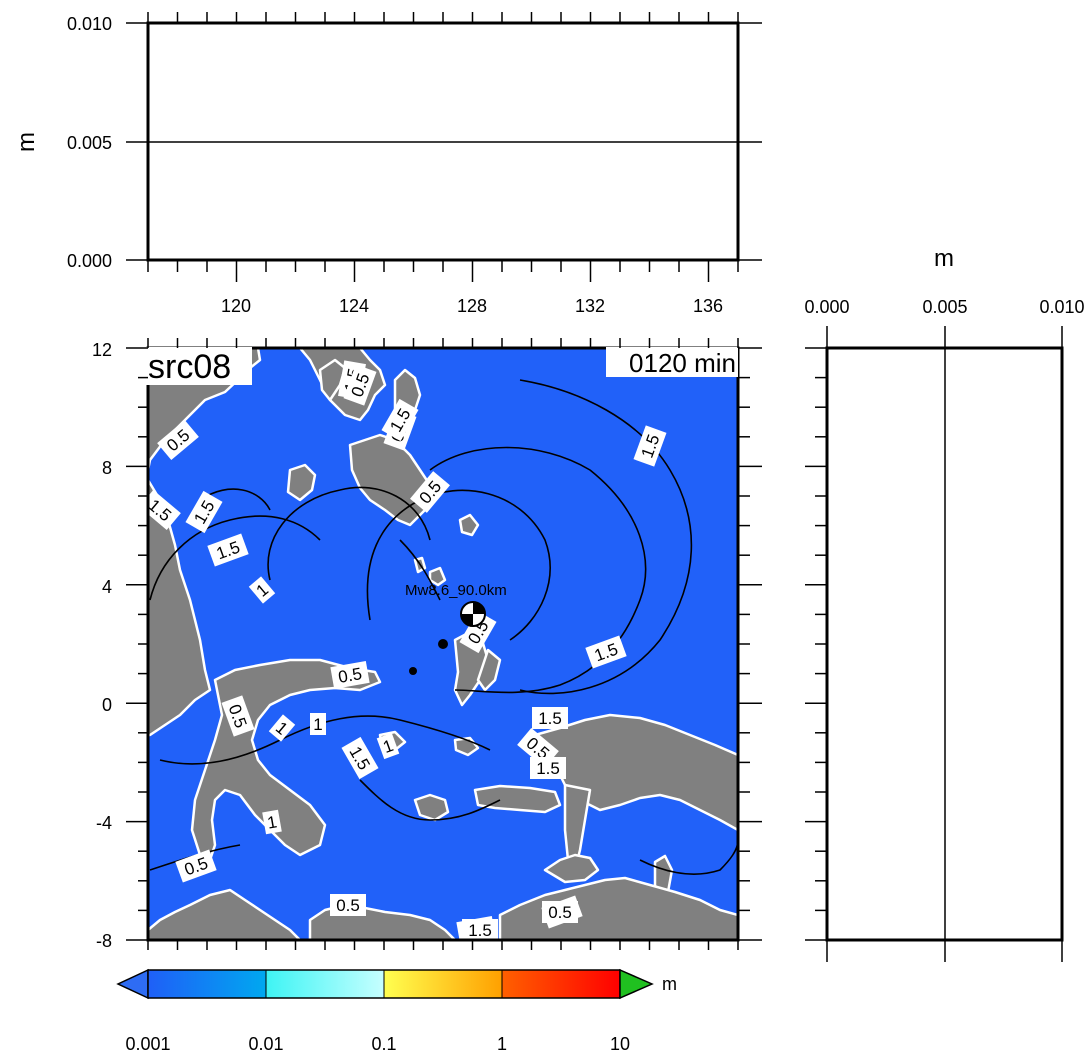 This screenshot has height=1058, width=1088. I want to click on right-x-tick-1: 0.005, so click(944, 307).